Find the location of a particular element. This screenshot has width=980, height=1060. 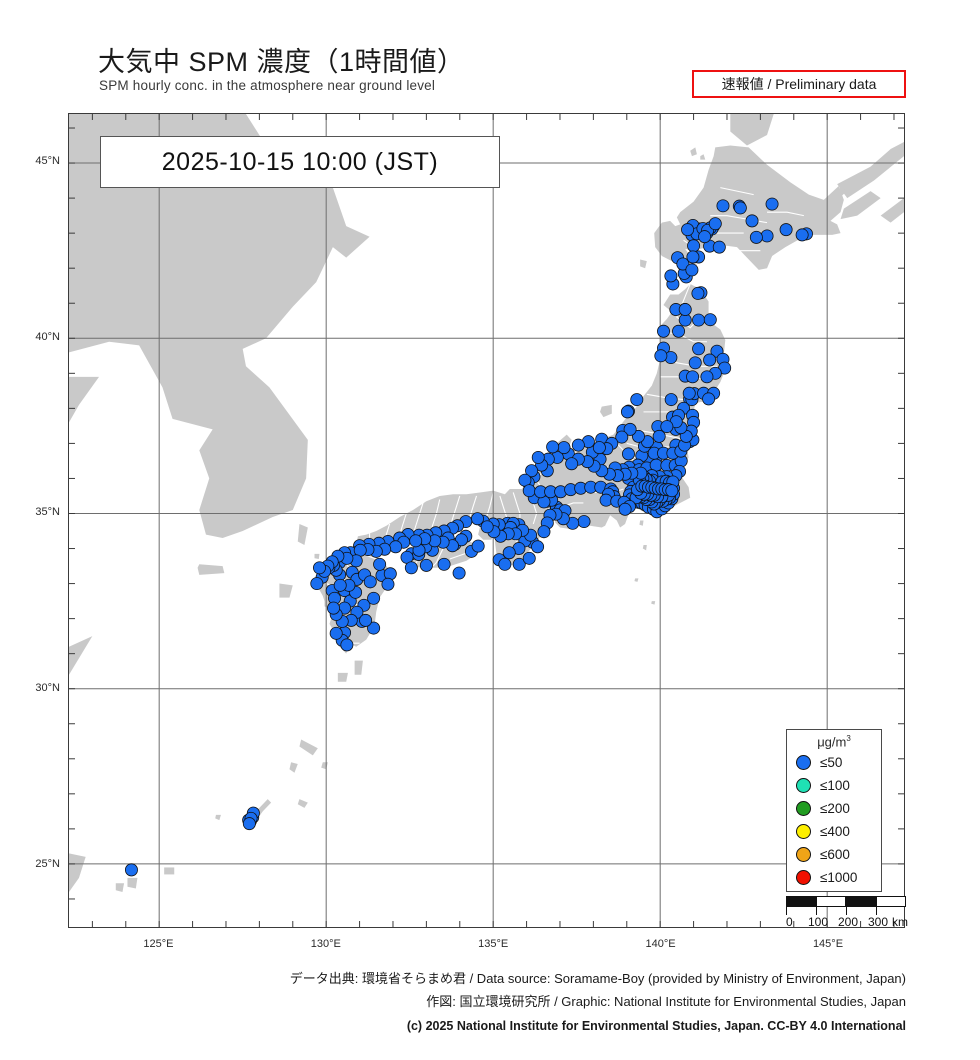

legend-row-list: ≤50 ≤100 ≤200 ≤400 ≤600 ≤1000 is located at coordinates (834, 820).